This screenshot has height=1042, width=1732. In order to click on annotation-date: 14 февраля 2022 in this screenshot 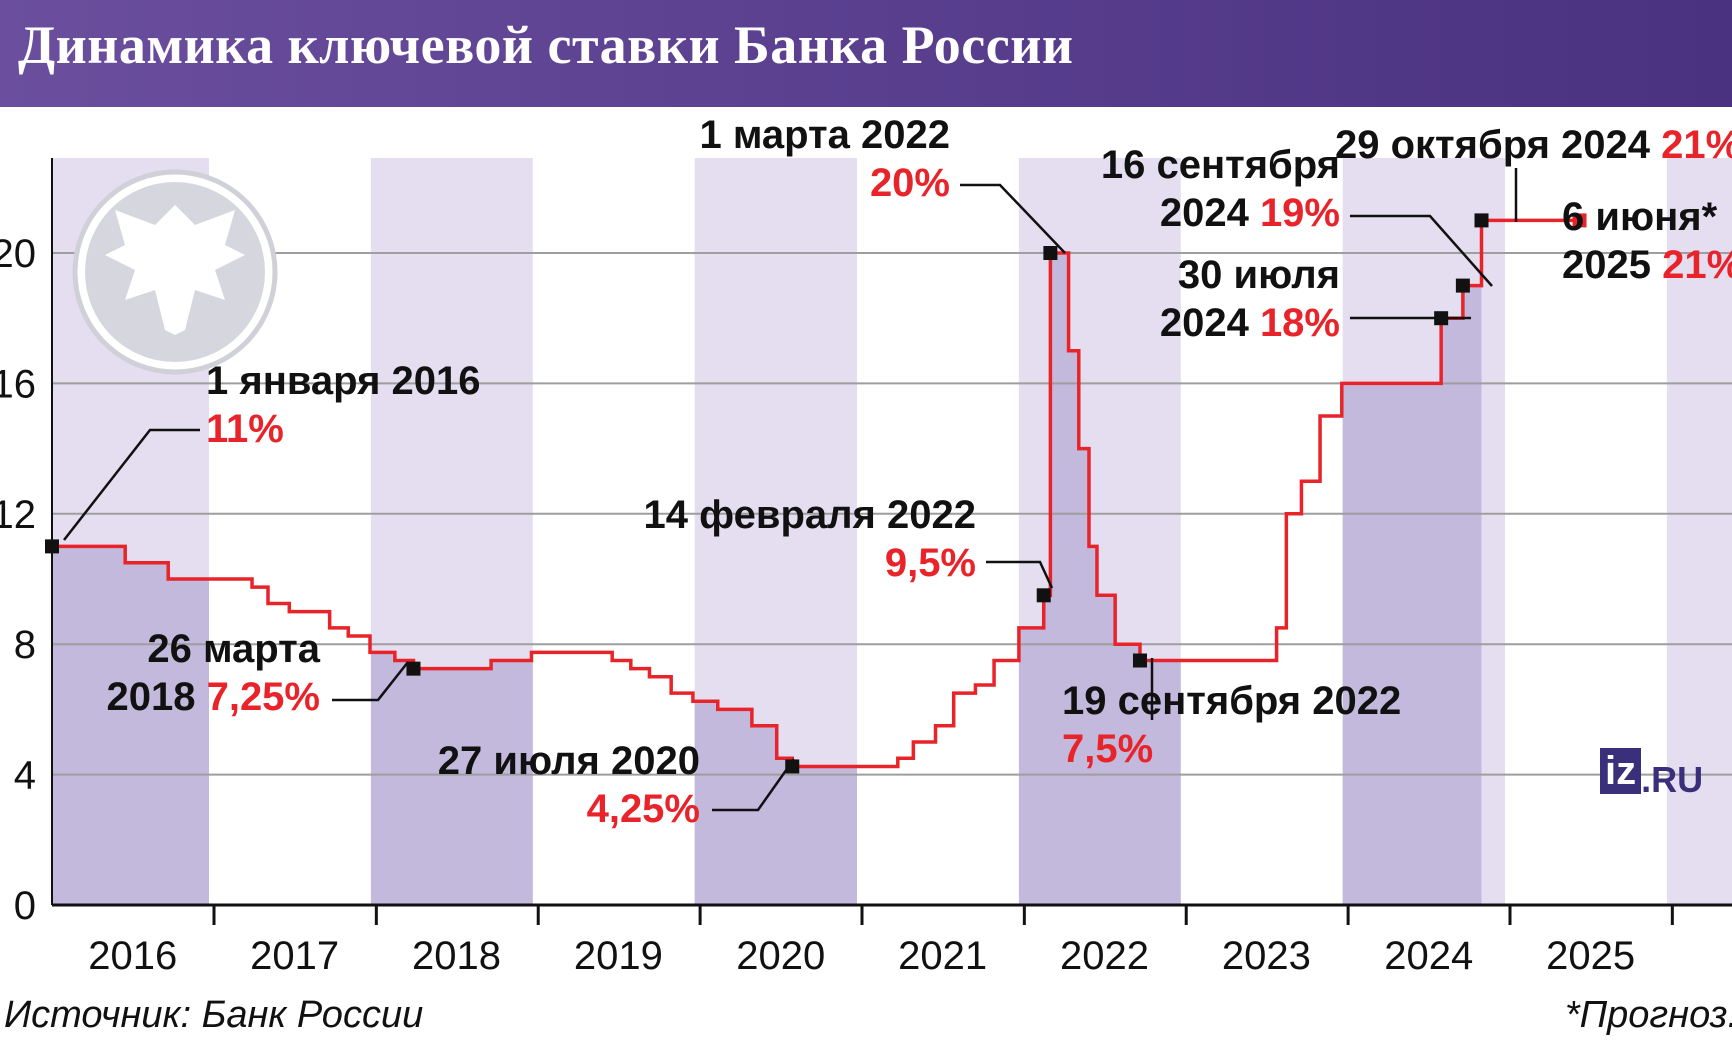, I will do `click(810, 515)`.